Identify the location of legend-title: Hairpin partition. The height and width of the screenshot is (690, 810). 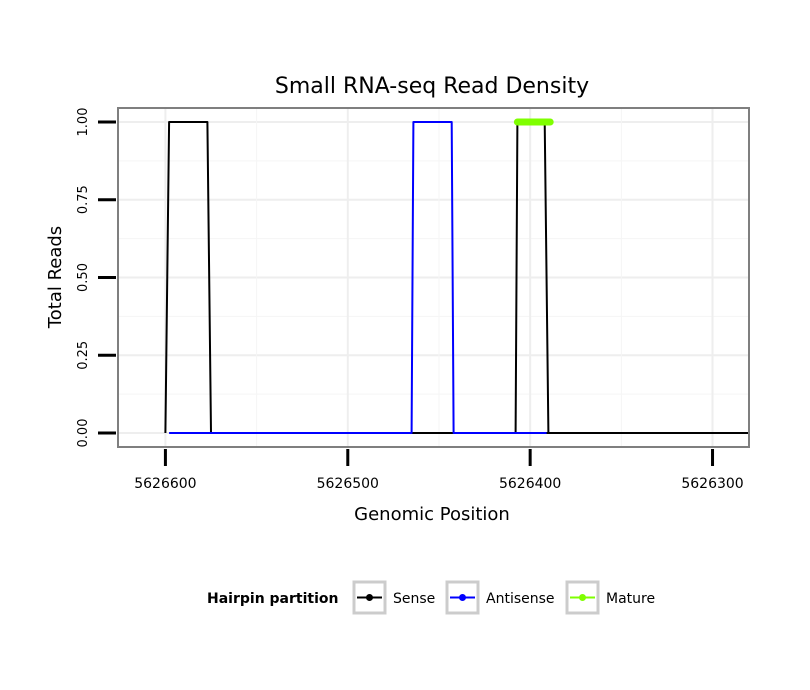
(272, 599).